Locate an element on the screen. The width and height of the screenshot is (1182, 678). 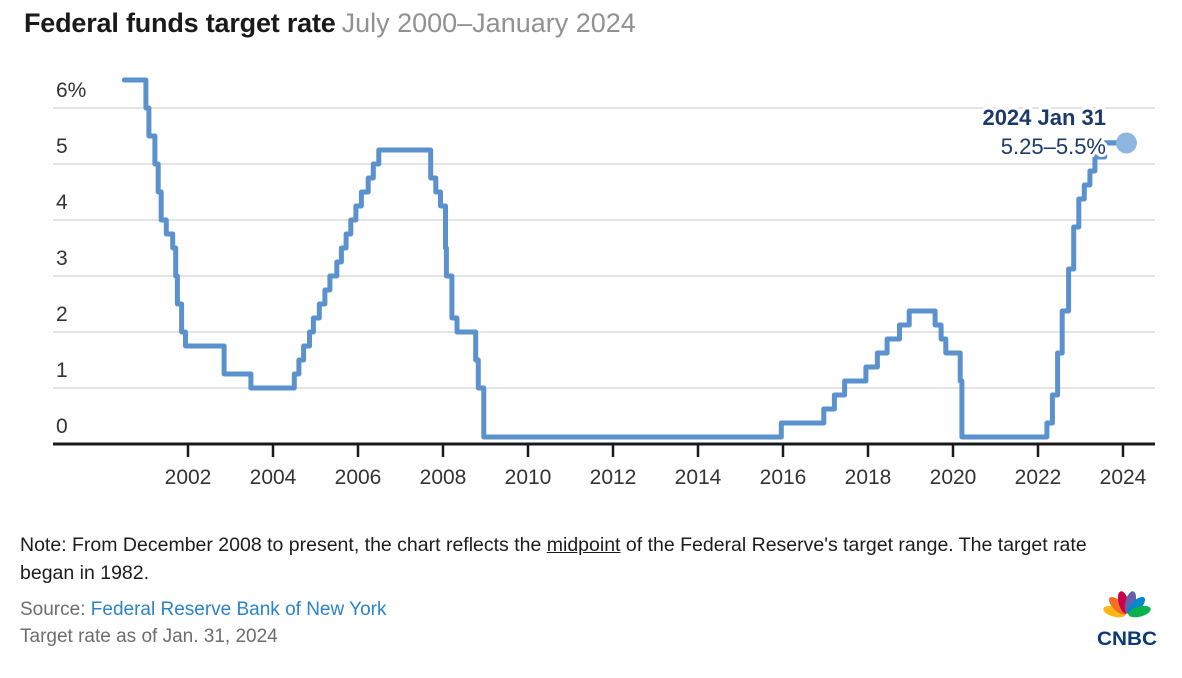
svg-text: 2010 is located at coordinates (528, 477).